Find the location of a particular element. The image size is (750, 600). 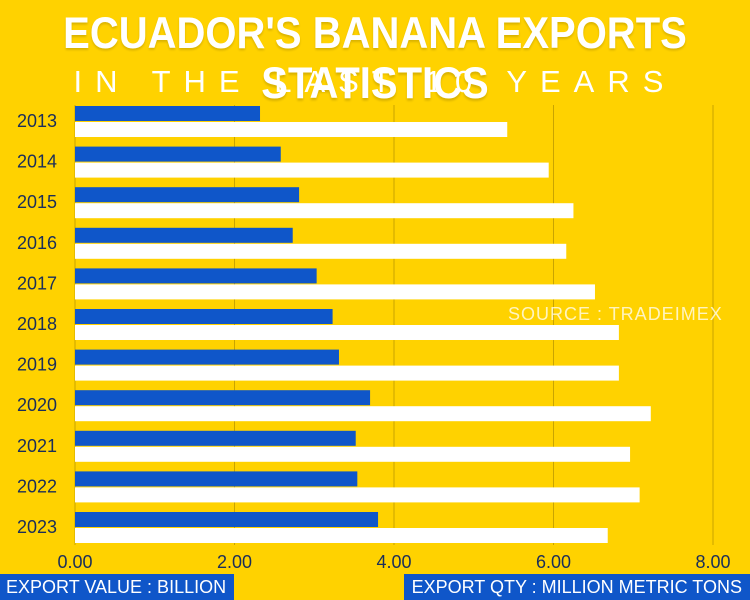

legend-export-value: EXPORT VALUE : BILLION is located at coordinates (117, 587).